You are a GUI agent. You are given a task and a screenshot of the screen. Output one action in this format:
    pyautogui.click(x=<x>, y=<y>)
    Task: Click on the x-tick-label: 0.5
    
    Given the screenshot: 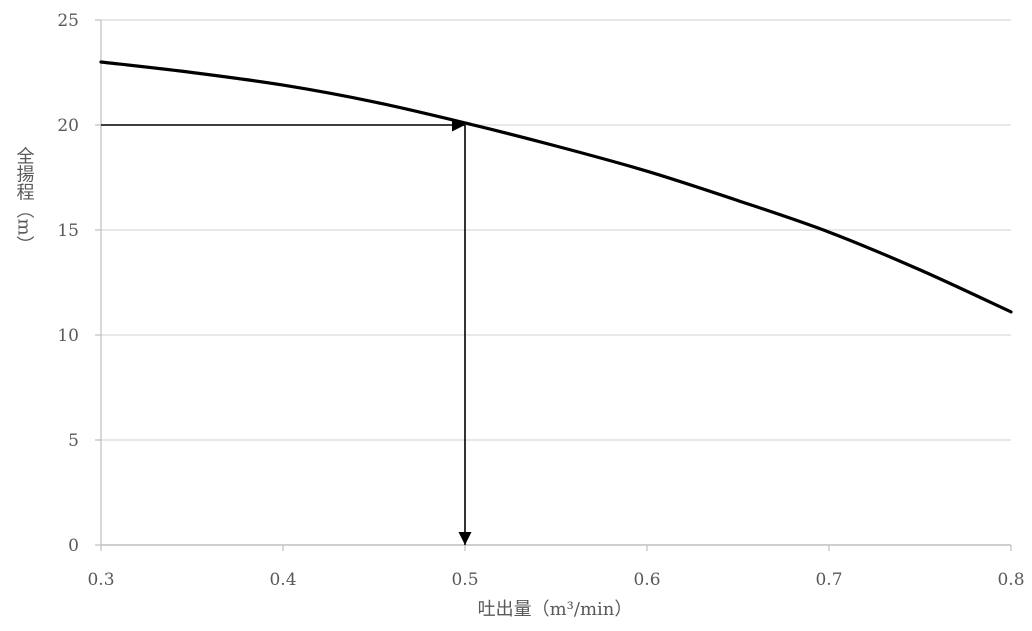 What is the action you would take?
    pyautogui.click(x=464, y=580)
    